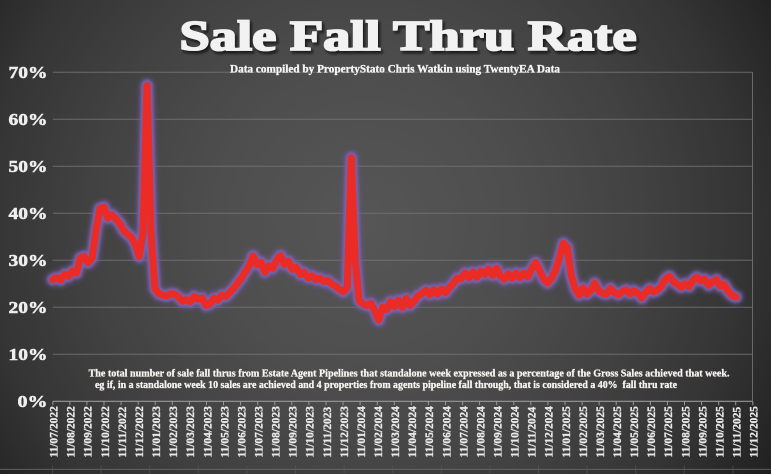 The width and height of the screenshot is (771, 474). I want to click on svg-text: 11/10/2024, so click(516, 432).